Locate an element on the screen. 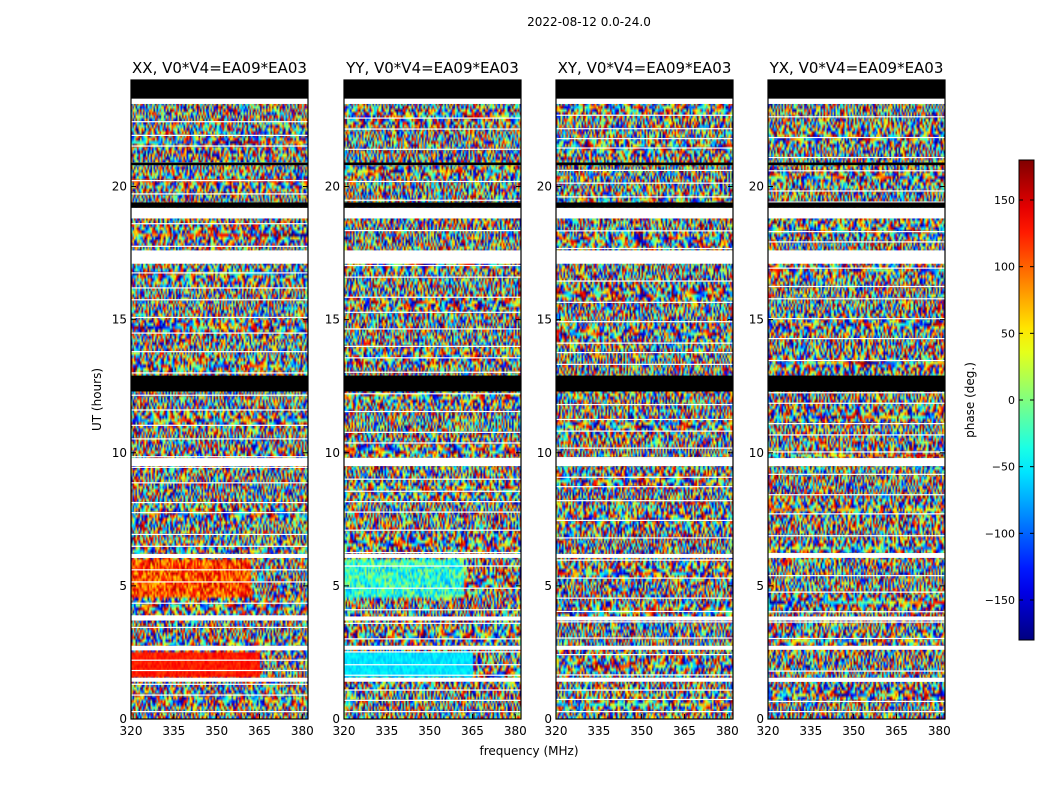 This screenshot has height=800, width=1050. x-axis-label: frequency (MHz) is located at coordinates (528, 751).